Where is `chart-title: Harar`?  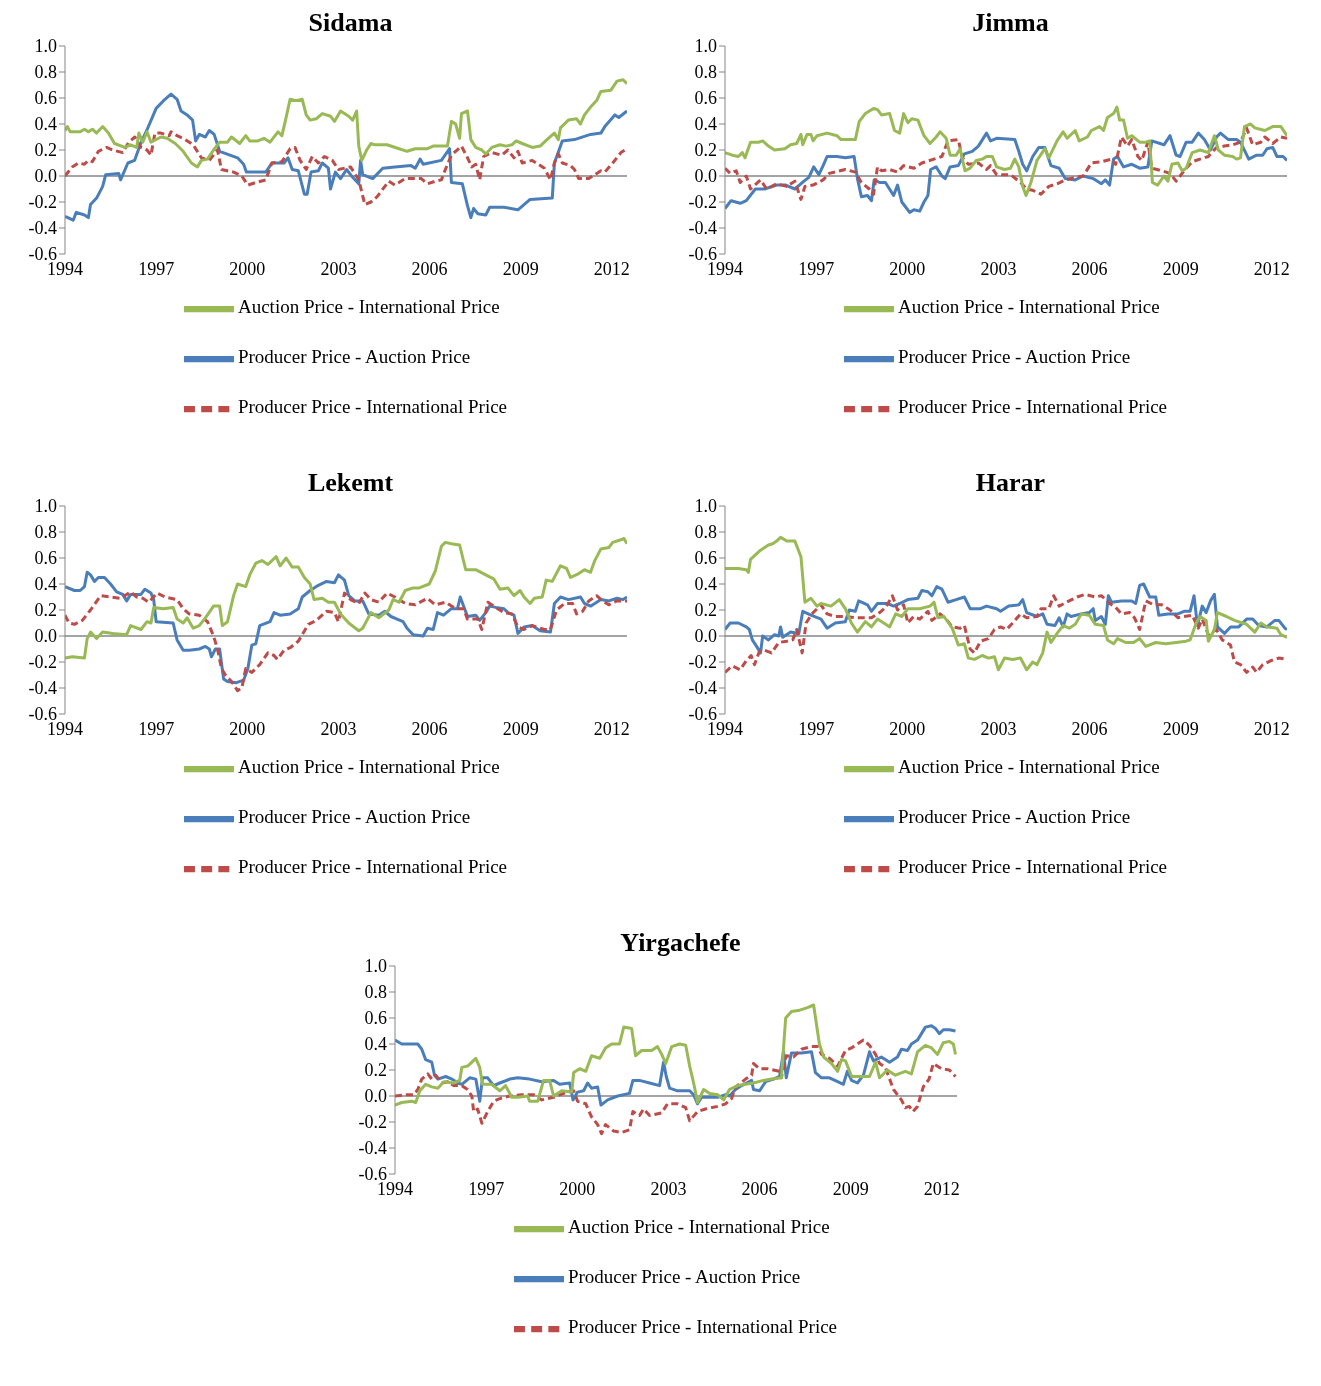 chart-title: Harar is located at coordinates (1010, 483).